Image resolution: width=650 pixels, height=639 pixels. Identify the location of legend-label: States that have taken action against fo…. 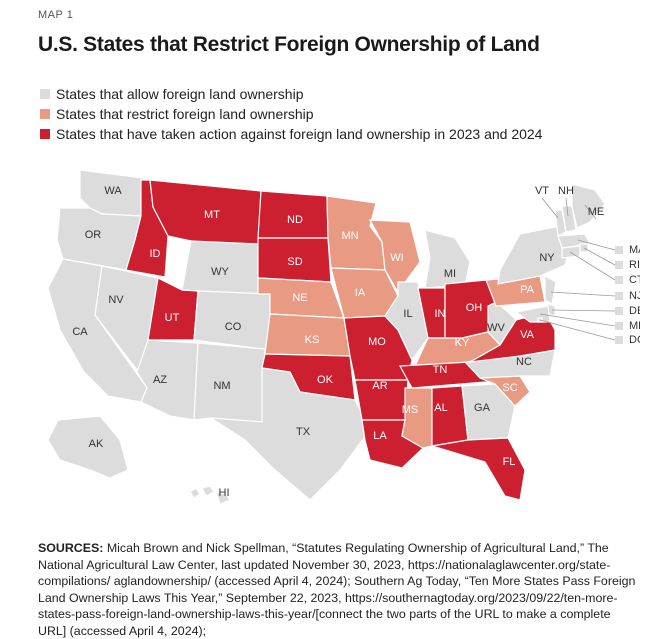
(299, 134).